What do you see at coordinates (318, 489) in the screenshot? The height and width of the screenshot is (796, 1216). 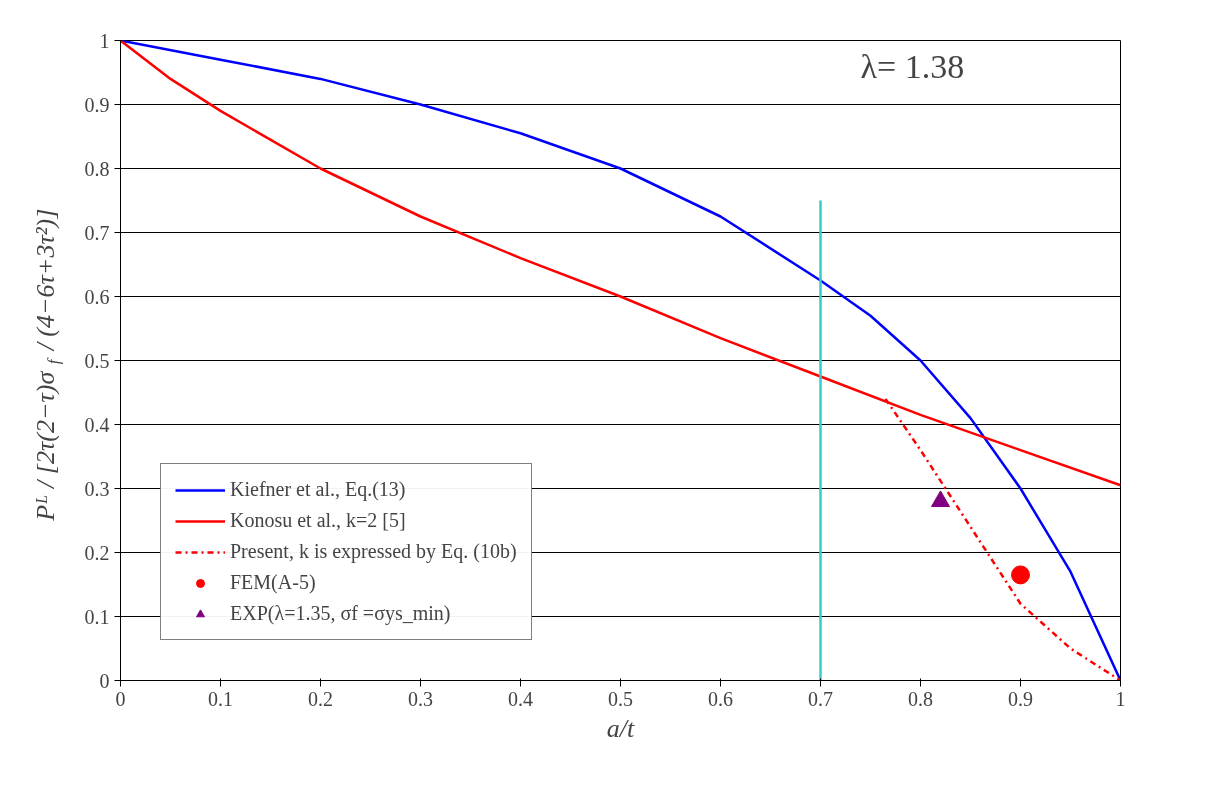 I see `legend-label: Kiefner et al., Eq.(13)` at bounding box center [318, 489].